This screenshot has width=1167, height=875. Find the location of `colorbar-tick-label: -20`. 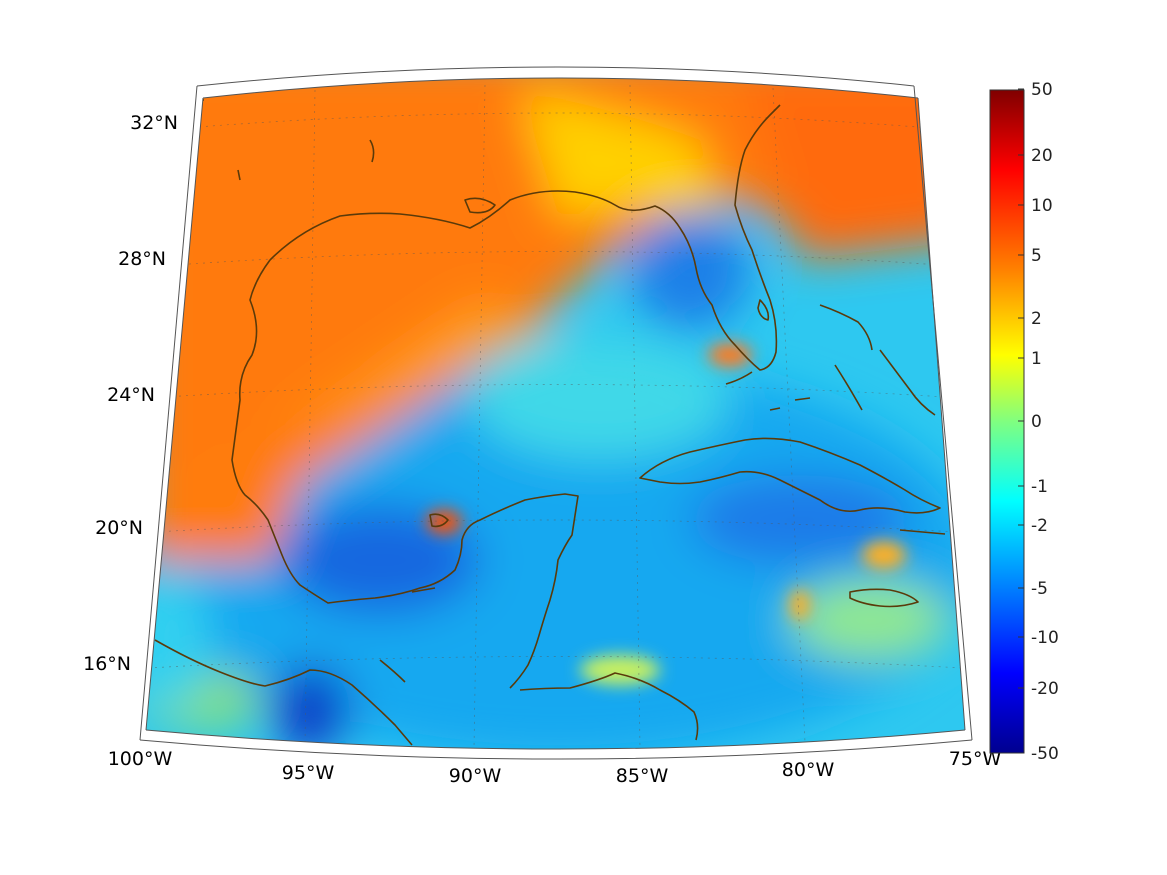

colorbar-tick-label: -20 is located at coordinates (1045, 689).